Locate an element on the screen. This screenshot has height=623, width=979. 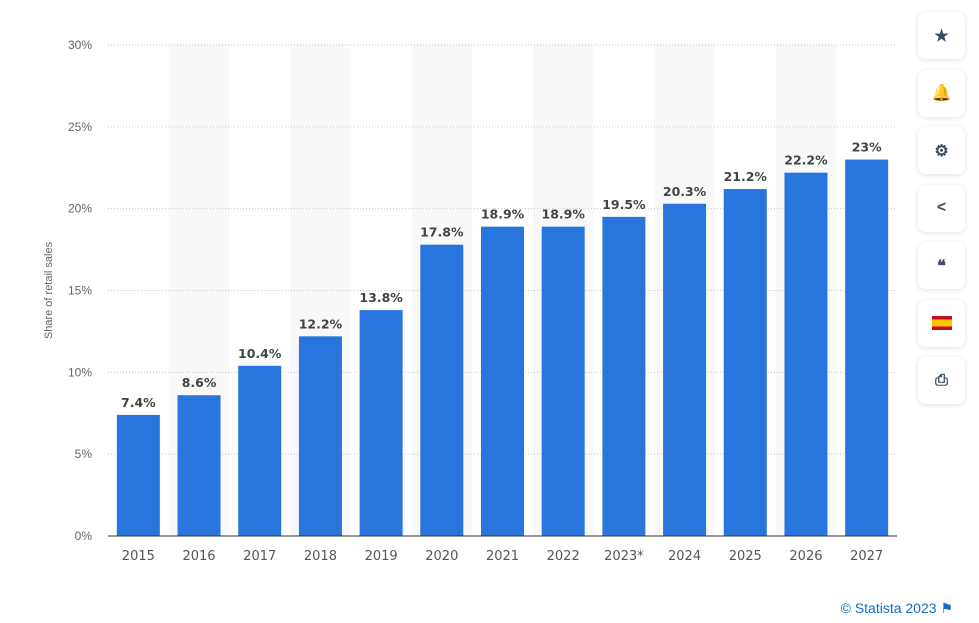
y-tick-label: 10% is located at coordinates (80, 372).